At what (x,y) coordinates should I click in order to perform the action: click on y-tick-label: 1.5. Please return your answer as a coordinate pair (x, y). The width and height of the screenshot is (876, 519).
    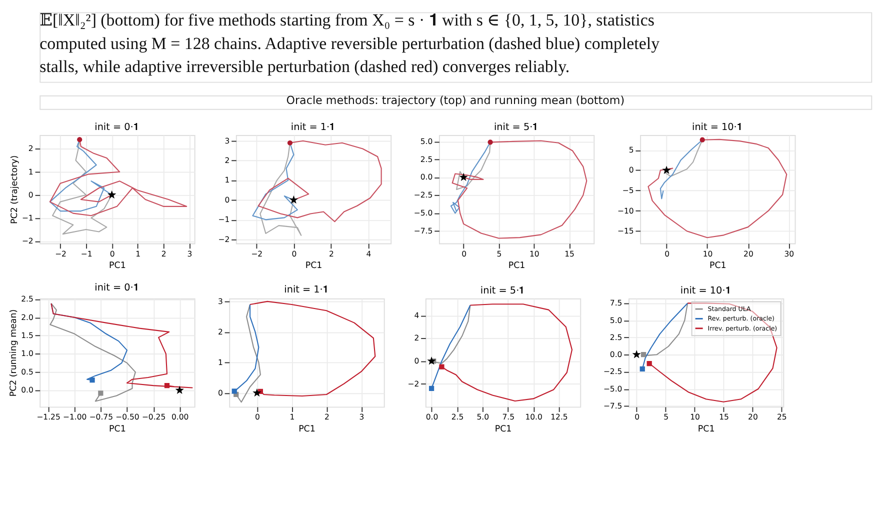
    Looking at the image, I should click on (27, 335).